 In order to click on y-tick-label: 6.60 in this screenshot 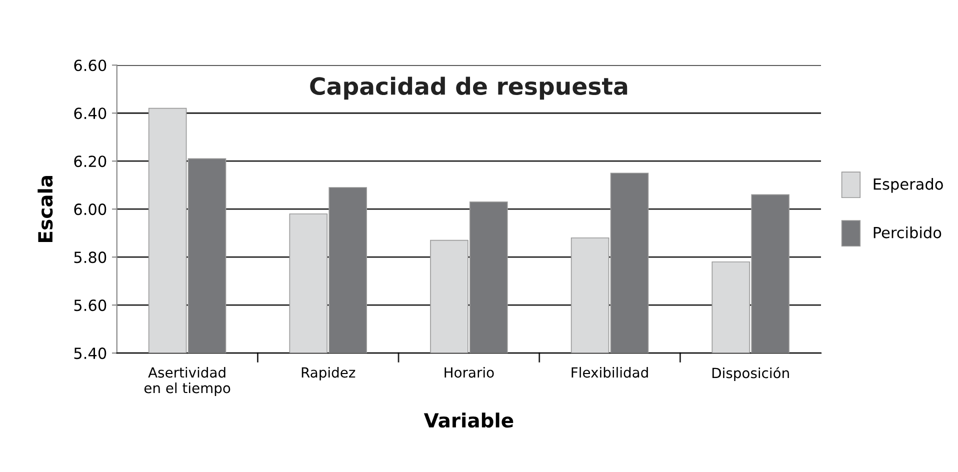, I will do `click(90, 66)`.